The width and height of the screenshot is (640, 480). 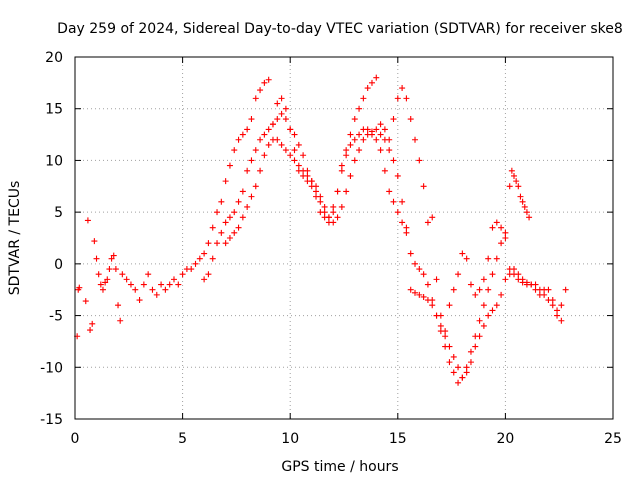 What do you see at coordinates (613, 439) in the screenshot?
I see `x-tick-label: 25` at bounding box center [613, 439].